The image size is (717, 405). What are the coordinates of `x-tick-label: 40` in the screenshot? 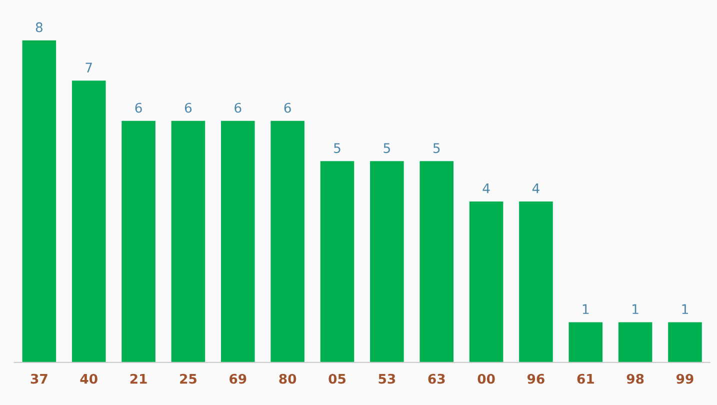 It's located at (89, 379).